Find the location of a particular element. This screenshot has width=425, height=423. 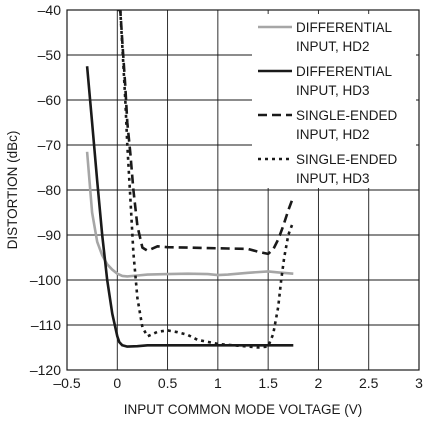

x-tick-labels: –0.5 0 0.5 1 1.5 2 2.5 3 is located at coordinates (238, 383).